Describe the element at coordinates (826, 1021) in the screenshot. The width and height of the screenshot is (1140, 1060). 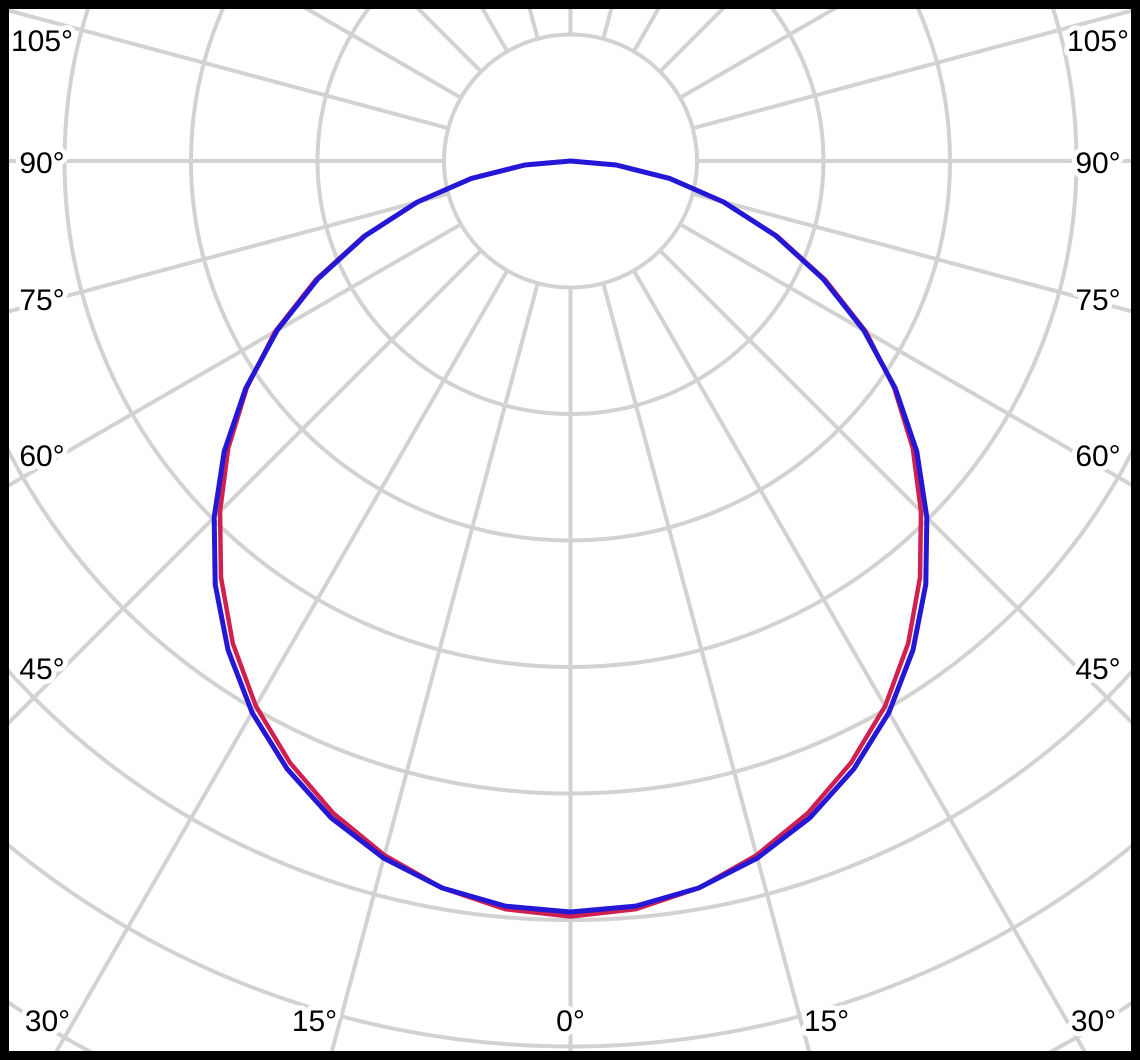
I see `angle-label-bottom-r15: 15°` at that location.